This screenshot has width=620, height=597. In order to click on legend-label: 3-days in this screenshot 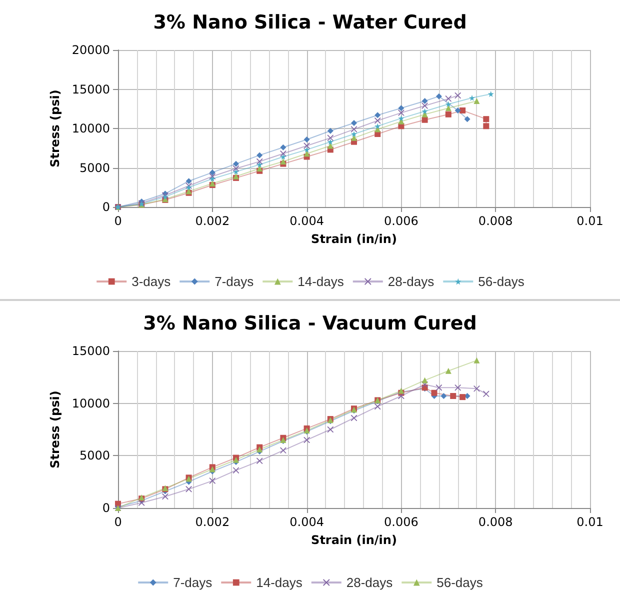, I will do `click(152, 281)`.